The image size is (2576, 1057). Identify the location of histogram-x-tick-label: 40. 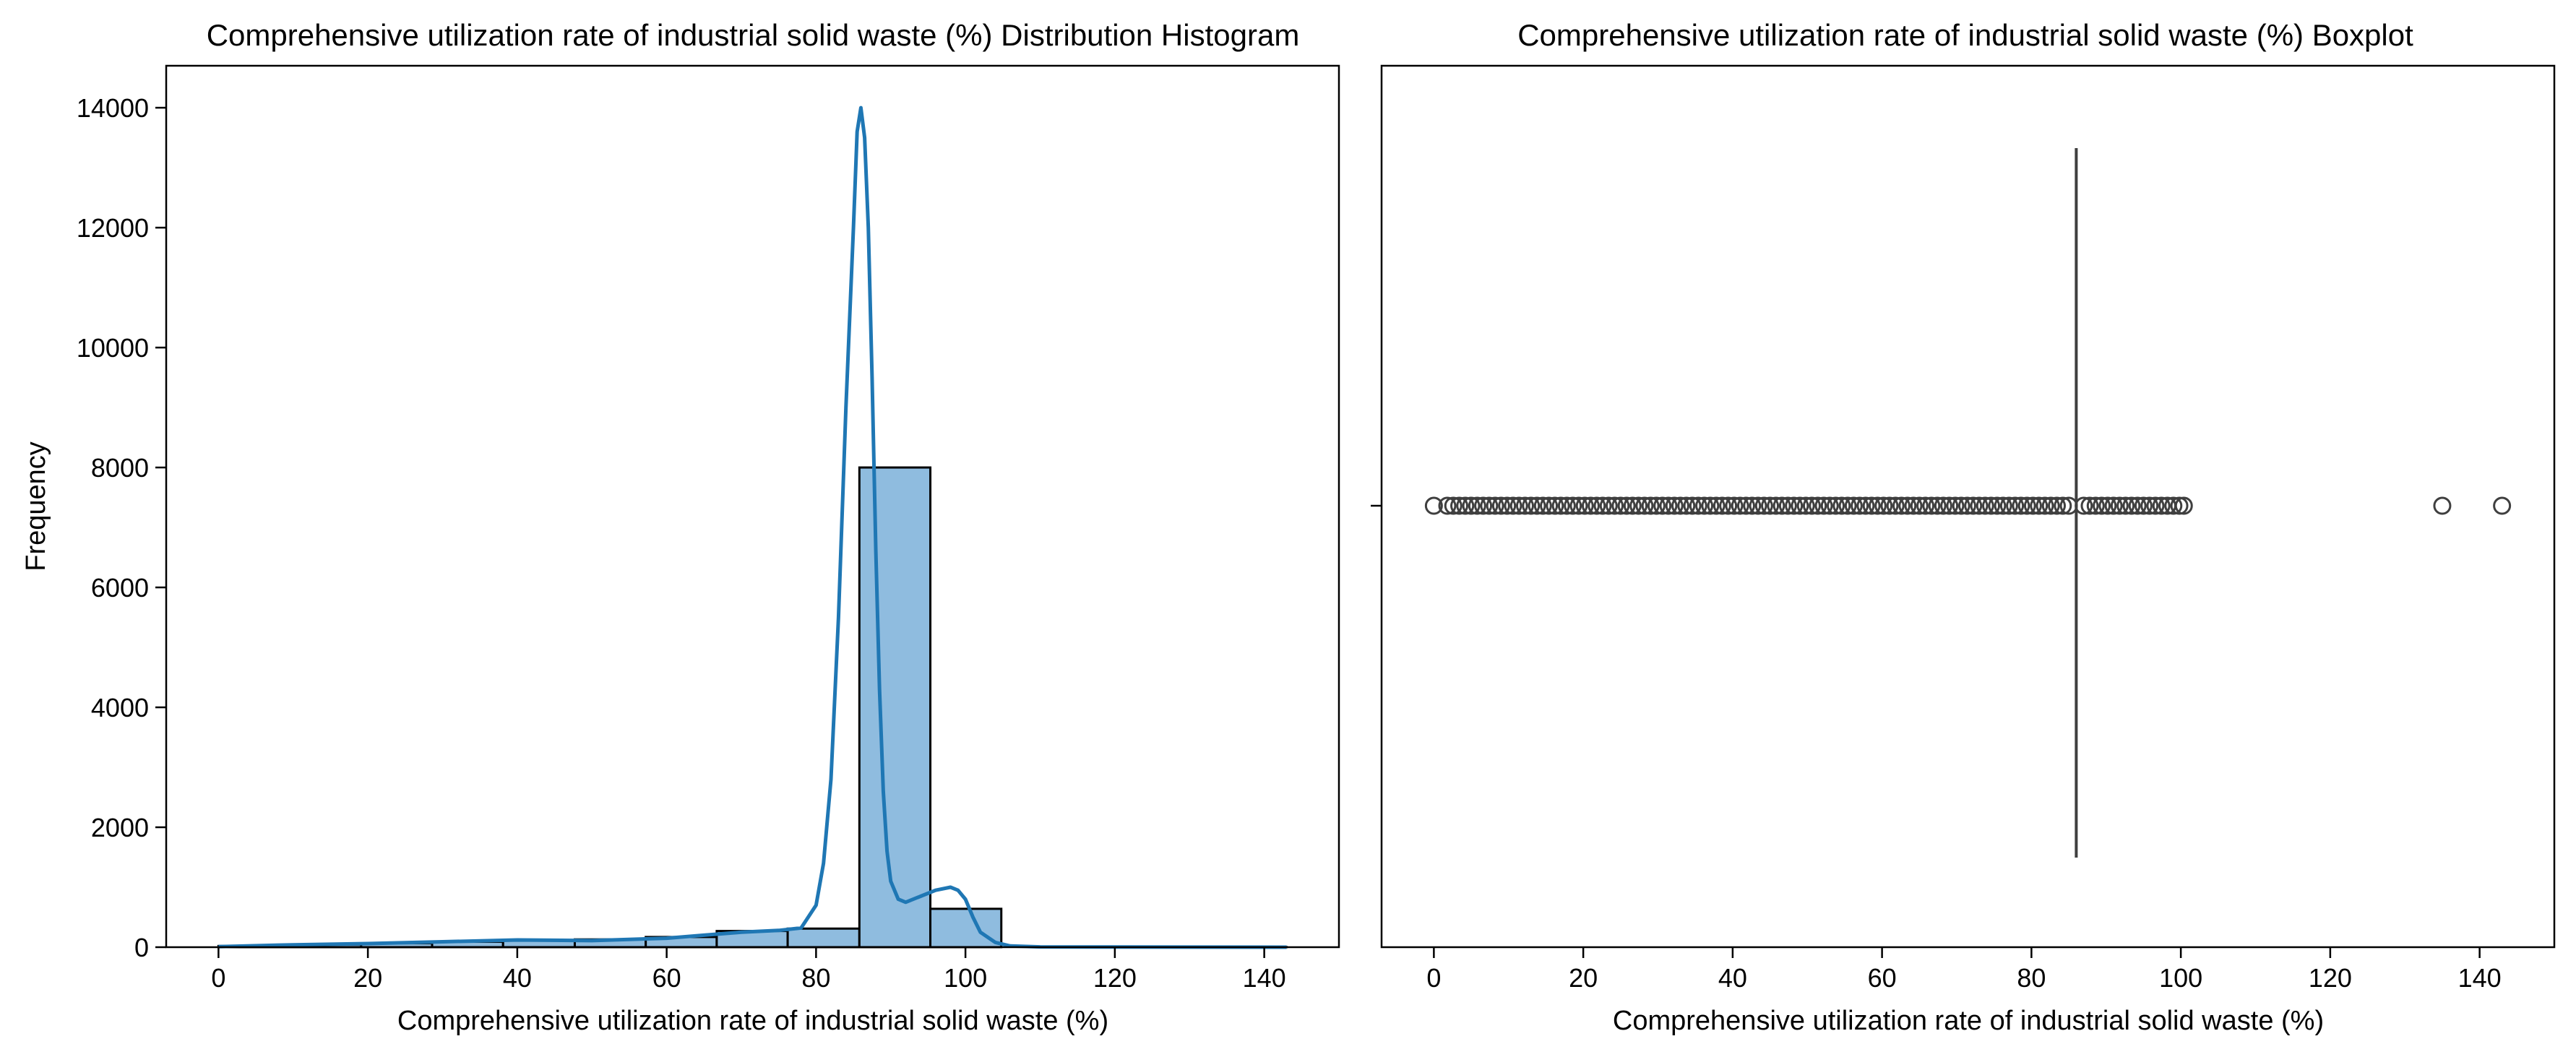
(517, 978).